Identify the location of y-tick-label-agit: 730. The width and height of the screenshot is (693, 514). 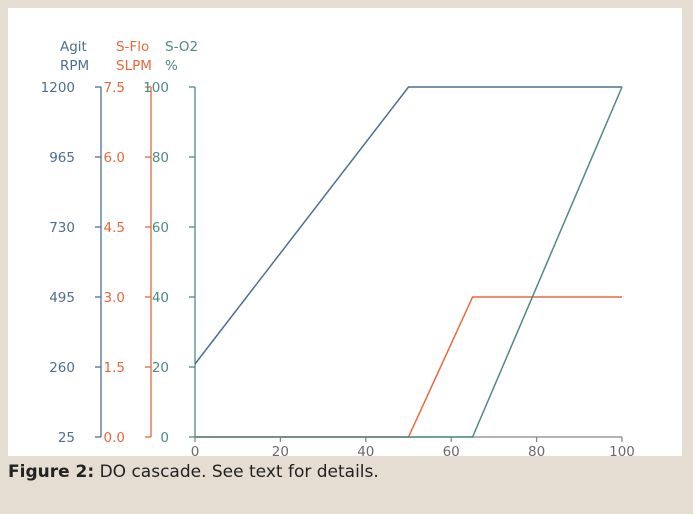
(62, 228).